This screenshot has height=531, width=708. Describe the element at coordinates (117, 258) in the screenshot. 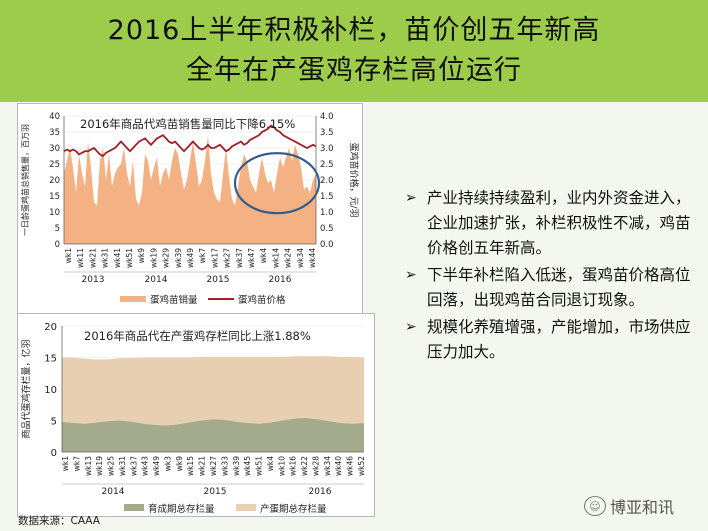

I see `x-tick-label: wk41` at that location.